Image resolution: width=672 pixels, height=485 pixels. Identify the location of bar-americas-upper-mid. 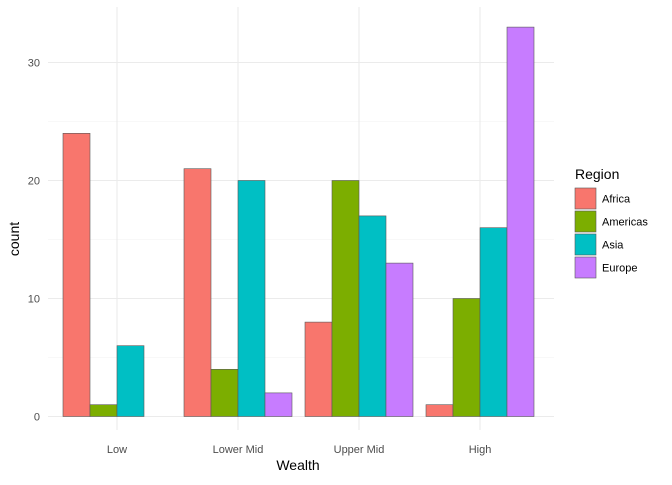
(345, 298).